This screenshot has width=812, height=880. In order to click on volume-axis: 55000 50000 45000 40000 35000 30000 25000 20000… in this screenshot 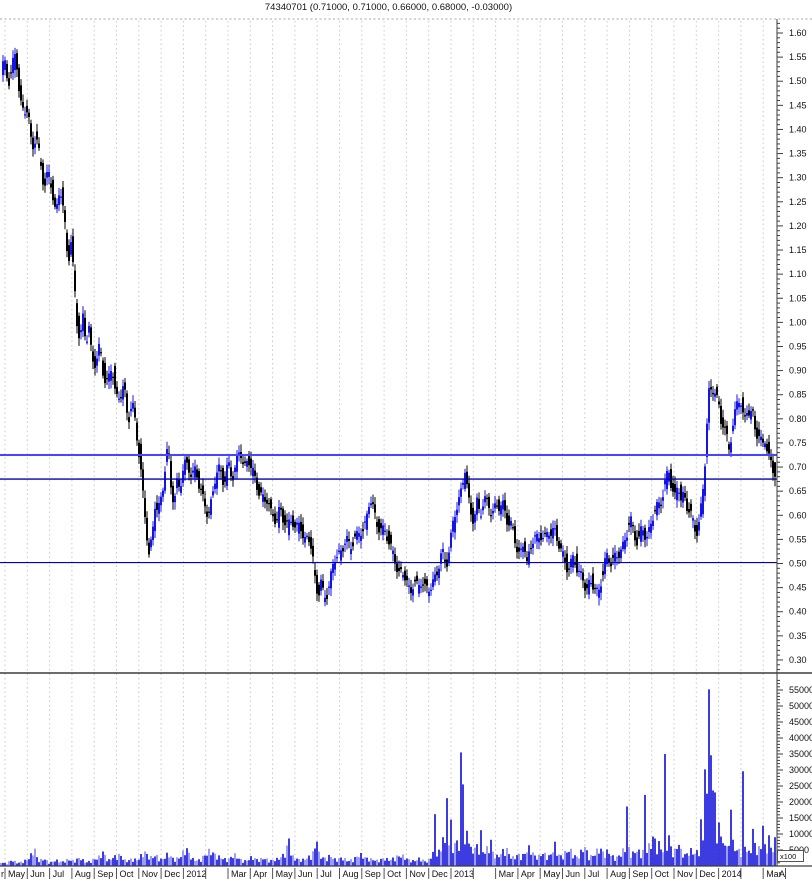, I will do `click(794, 773)`.